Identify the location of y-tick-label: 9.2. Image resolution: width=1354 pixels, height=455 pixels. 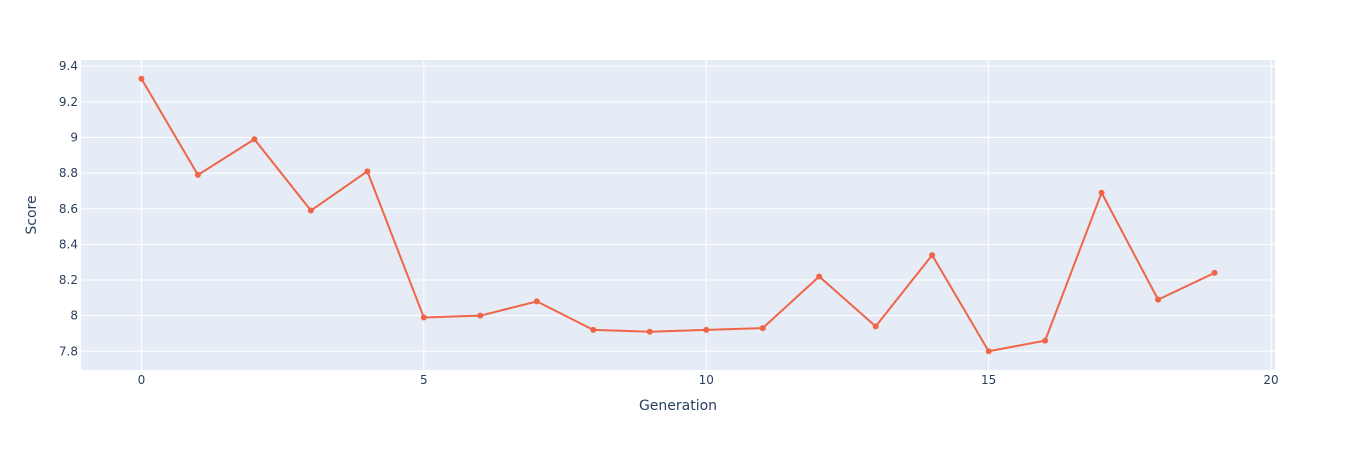
(68, 102).